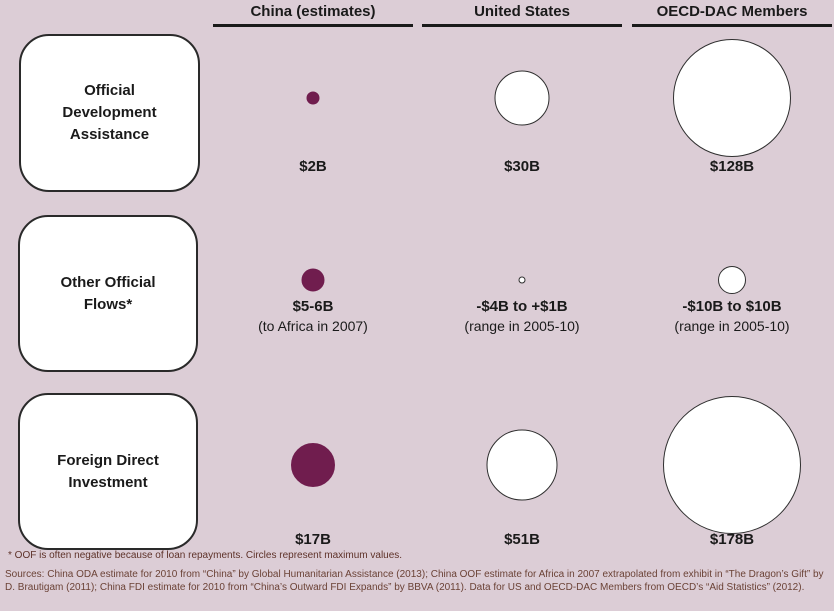  I want to click on value-group: $128B, so click(732, 167).